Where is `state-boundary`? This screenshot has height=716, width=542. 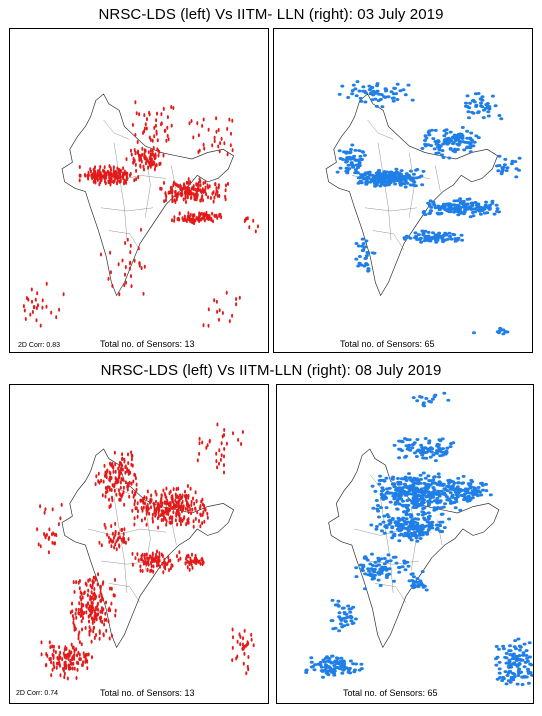 state-boundary is located at coordinates (124, 593).